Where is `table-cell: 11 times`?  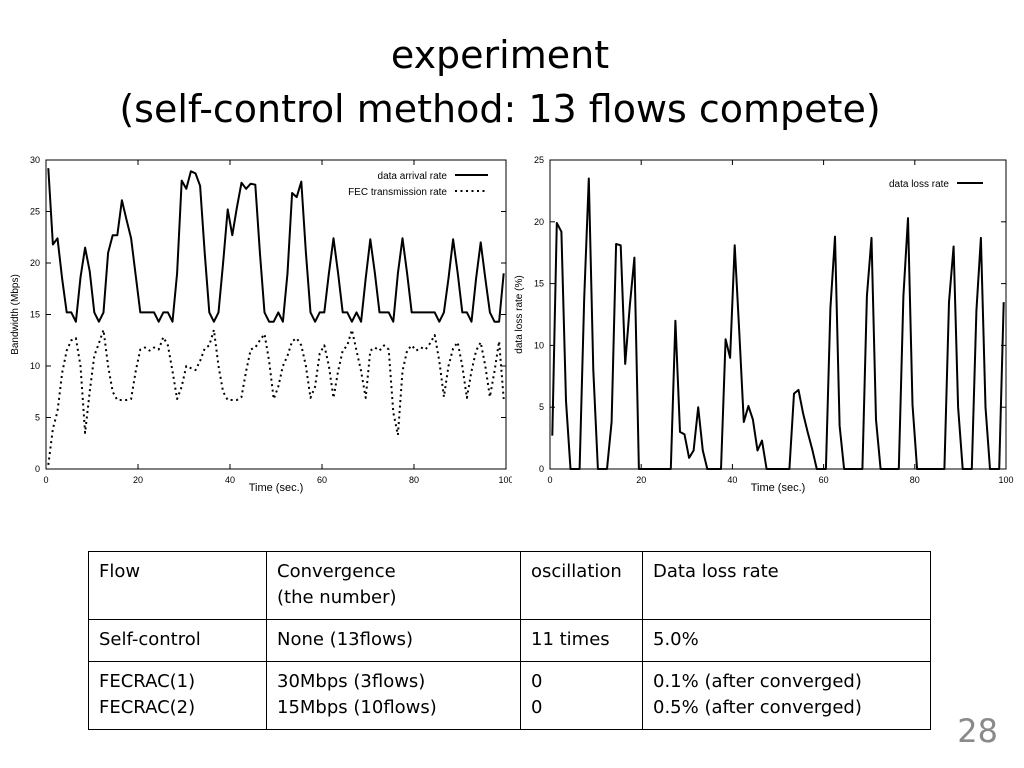
table-cell: 11 times is located at coordinates (581, 640).